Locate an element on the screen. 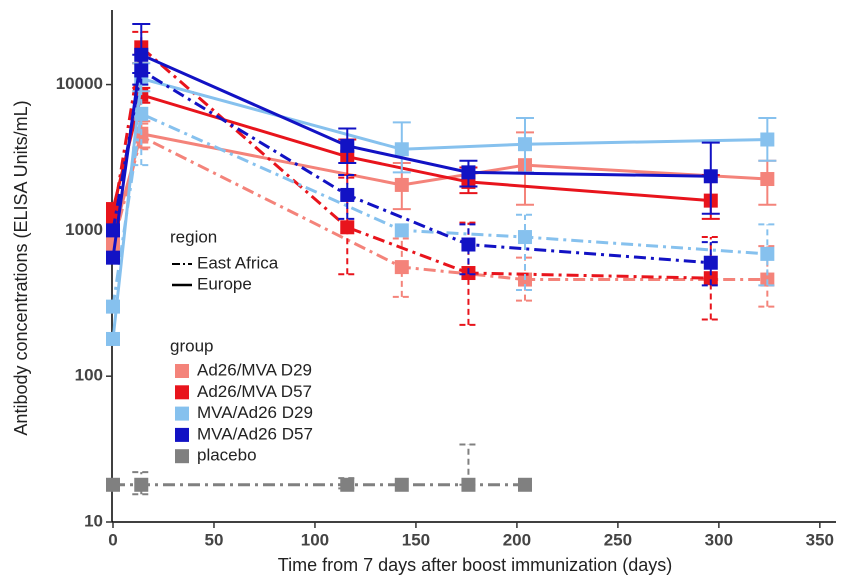 This screenshot has width=841, height=578. y-tick-label: 100 is located at coordinates (89, 375).